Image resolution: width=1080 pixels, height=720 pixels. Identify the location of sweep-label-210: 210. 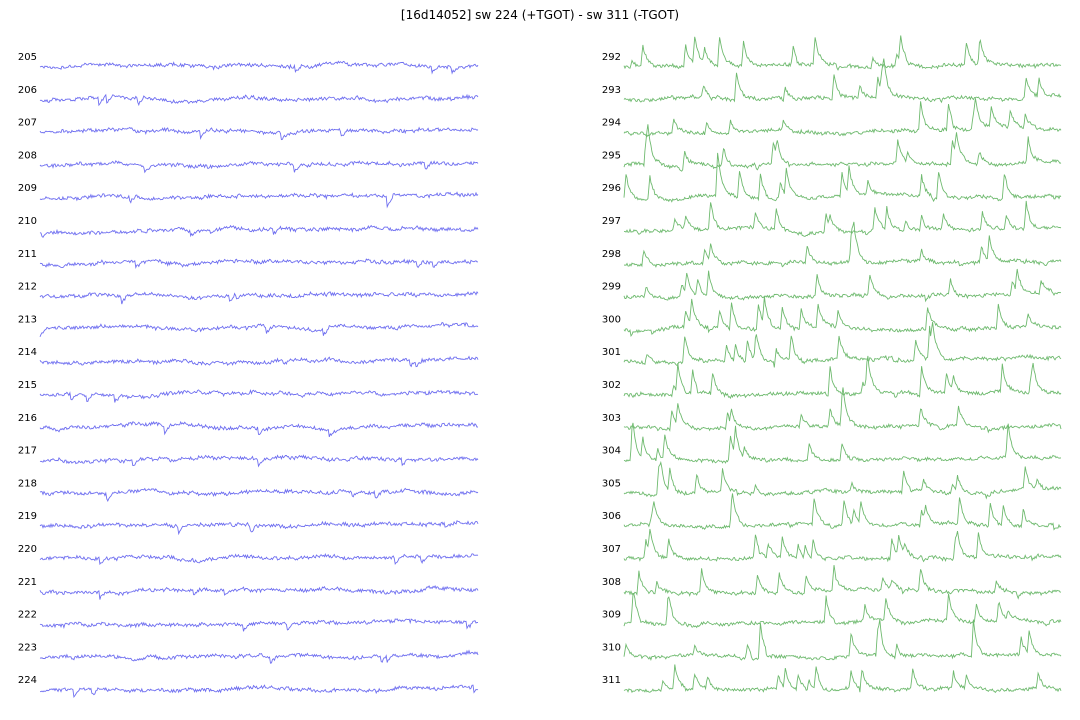
(27, 221).